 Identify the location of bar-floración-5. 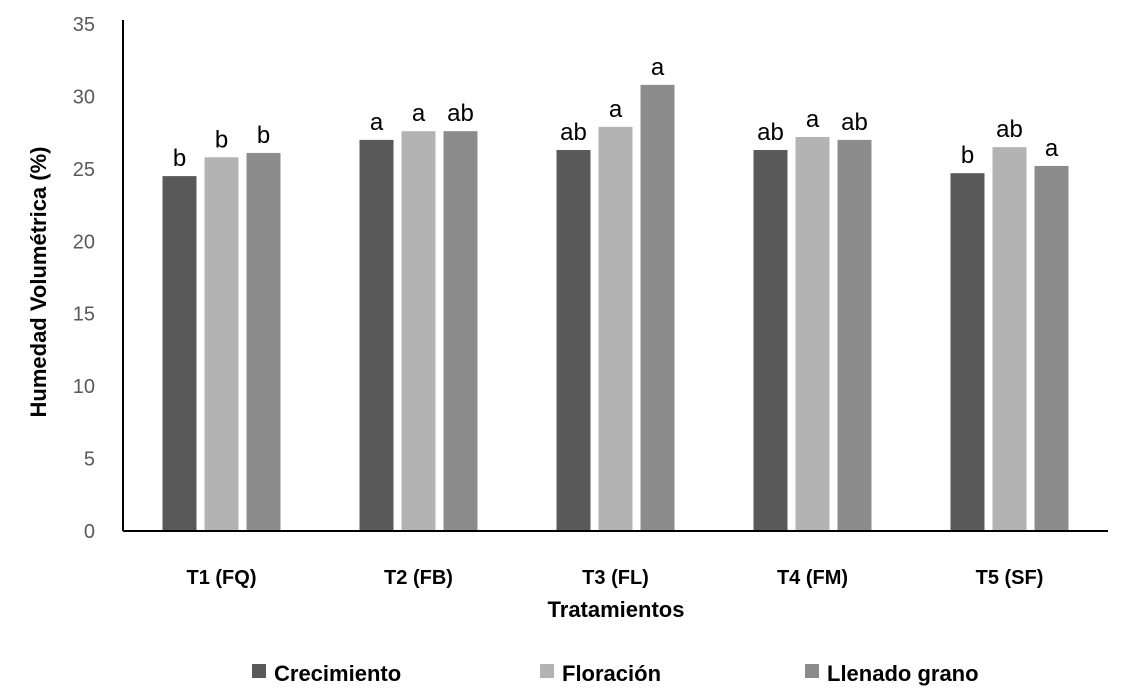
(1009, 339).